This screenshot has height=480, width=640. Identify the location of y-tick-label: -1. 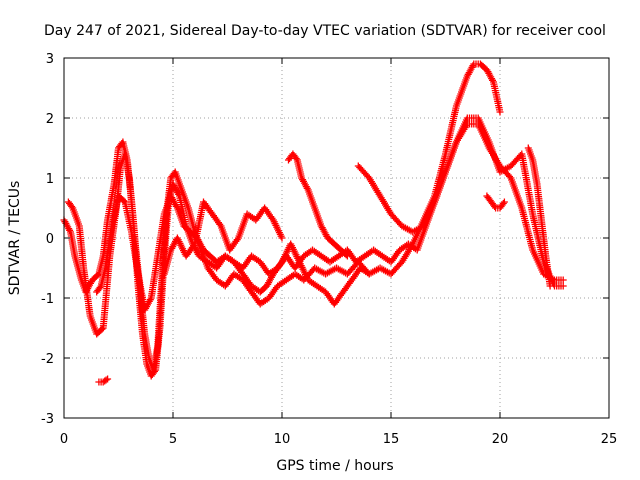
(47, 299).